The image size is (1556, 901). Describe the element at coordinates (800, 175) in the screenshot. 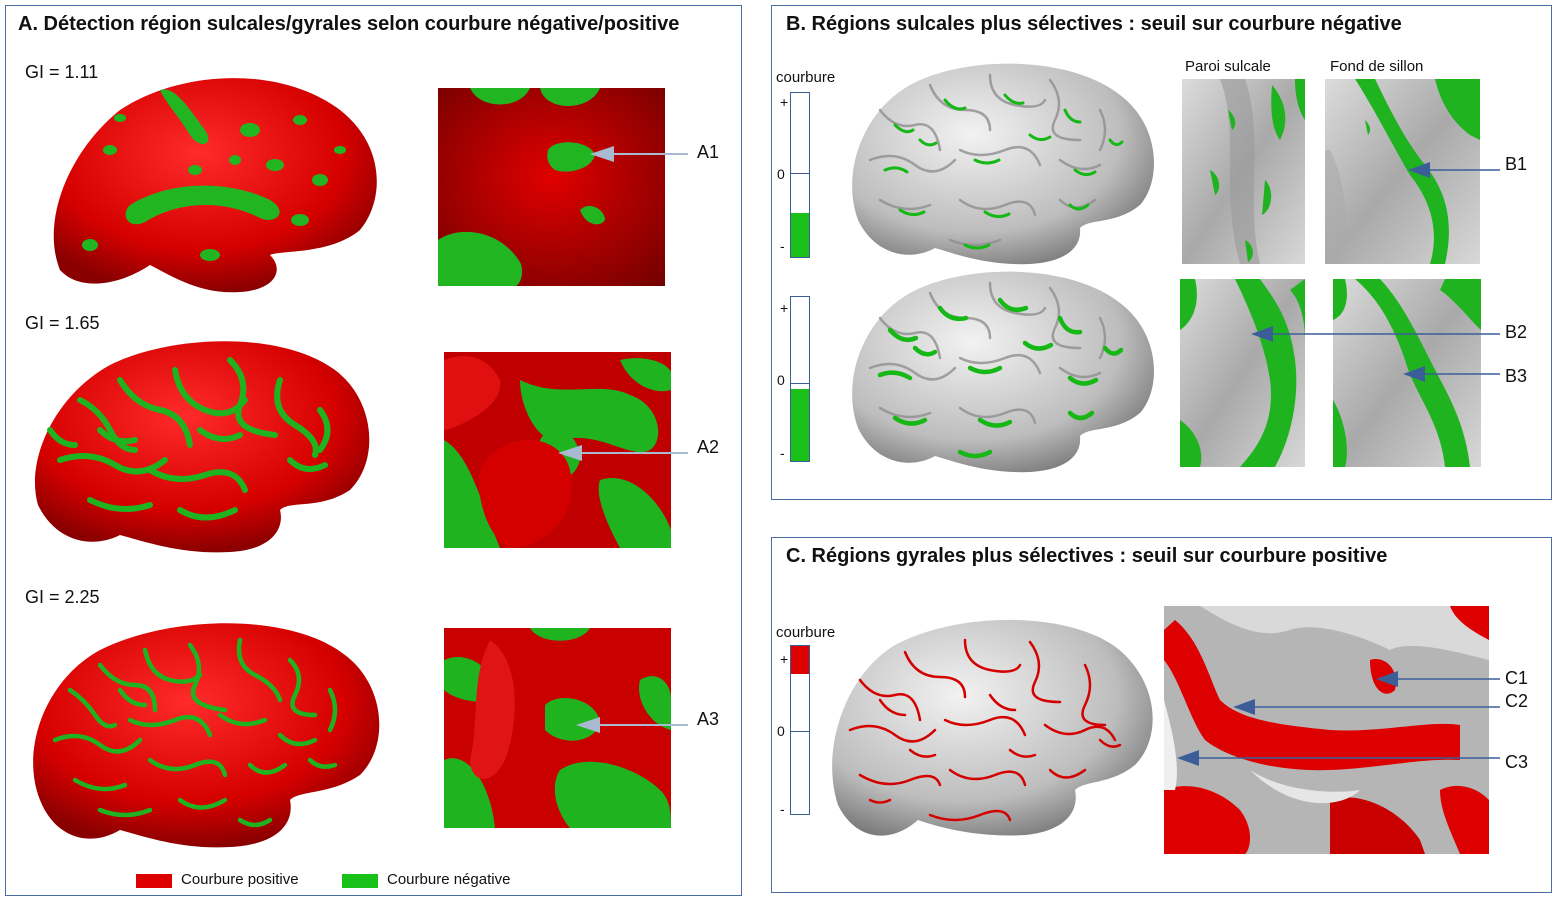

I see `scale-bar-b-top` at that location.